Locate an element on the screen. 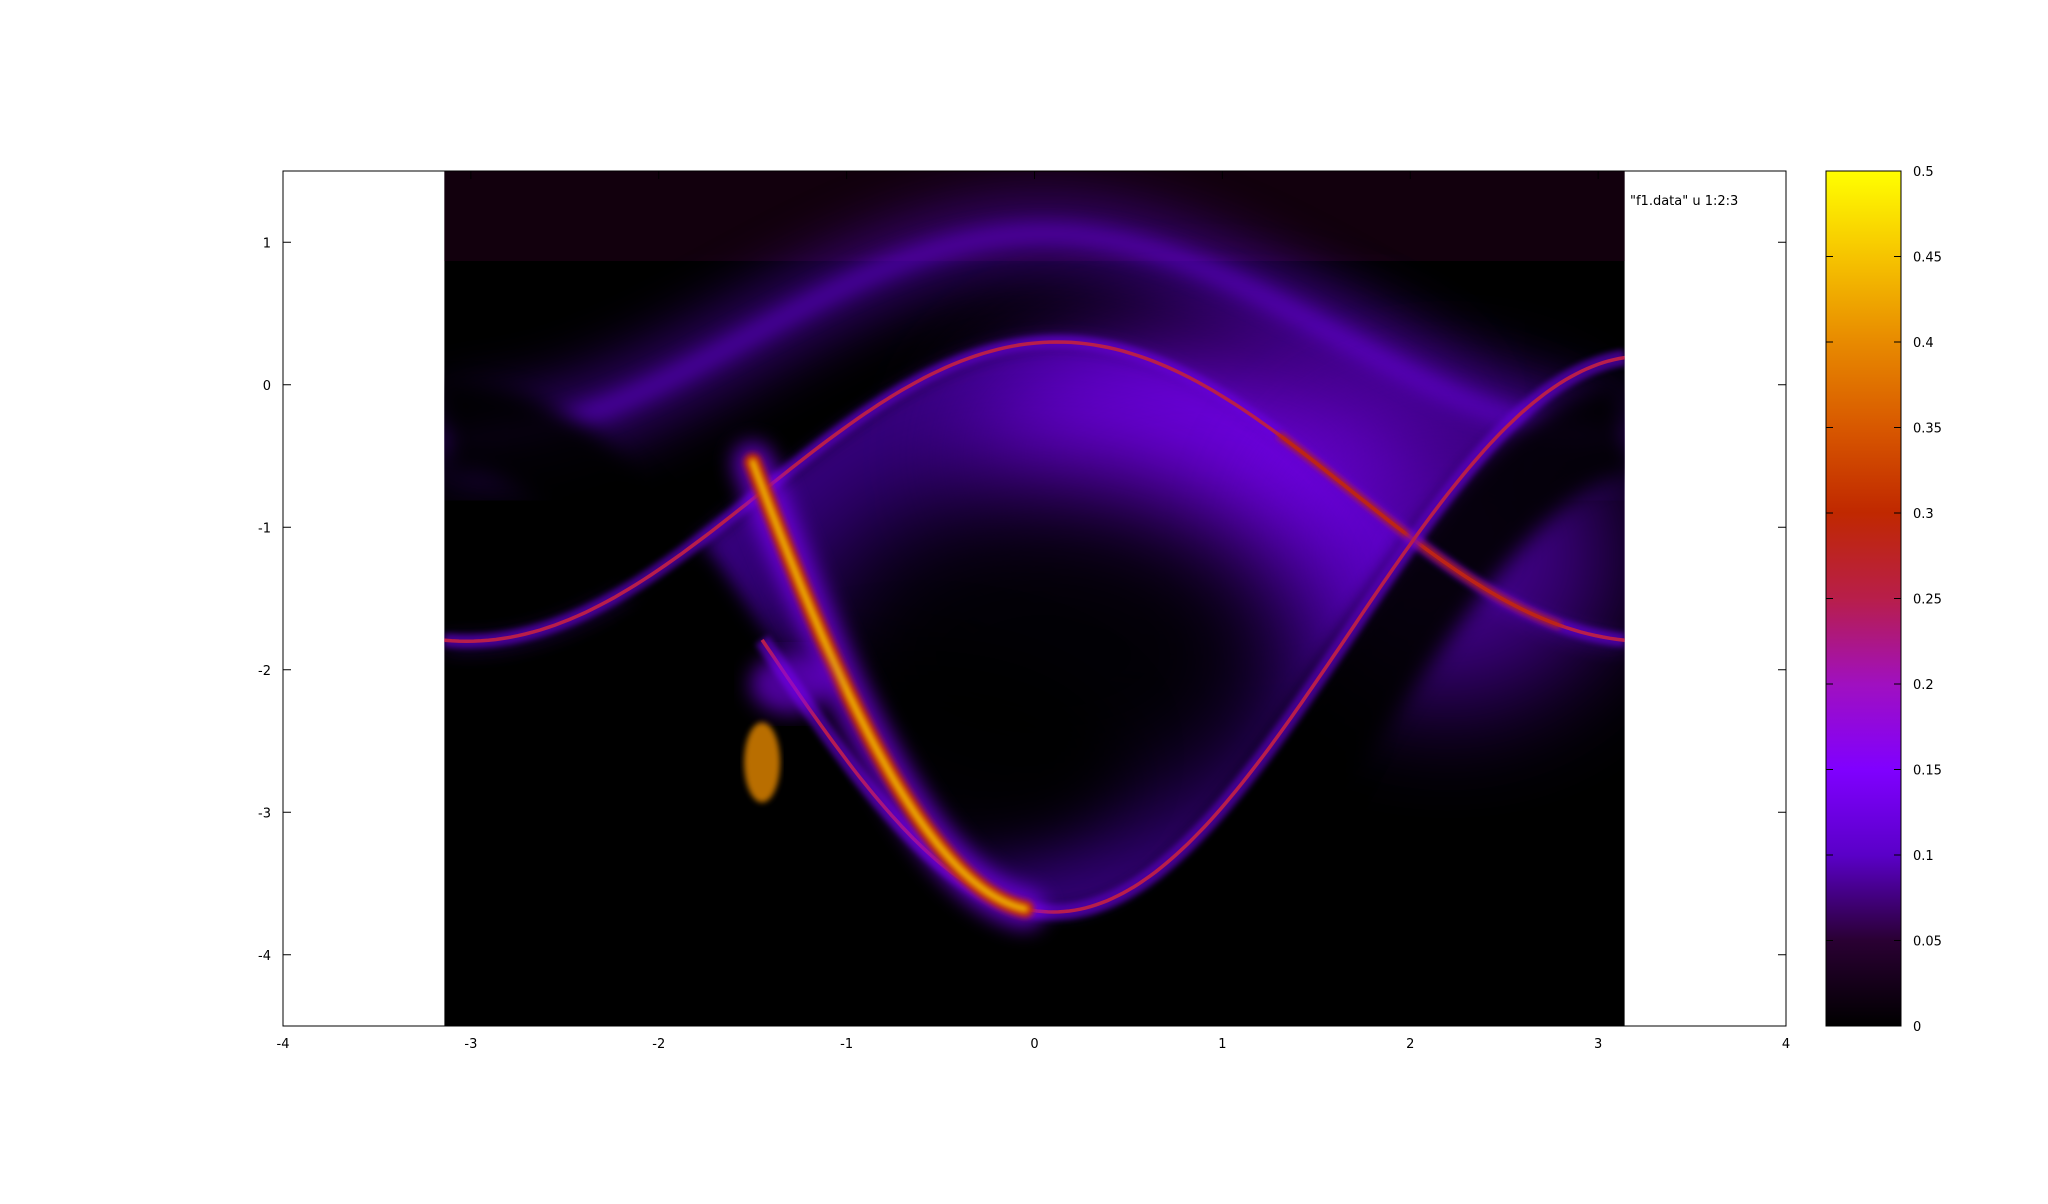 This screenshot has width=2048, height=1204. legend-label: "f1.data" u 1:2:3 is located at coordinates (1684, 201).